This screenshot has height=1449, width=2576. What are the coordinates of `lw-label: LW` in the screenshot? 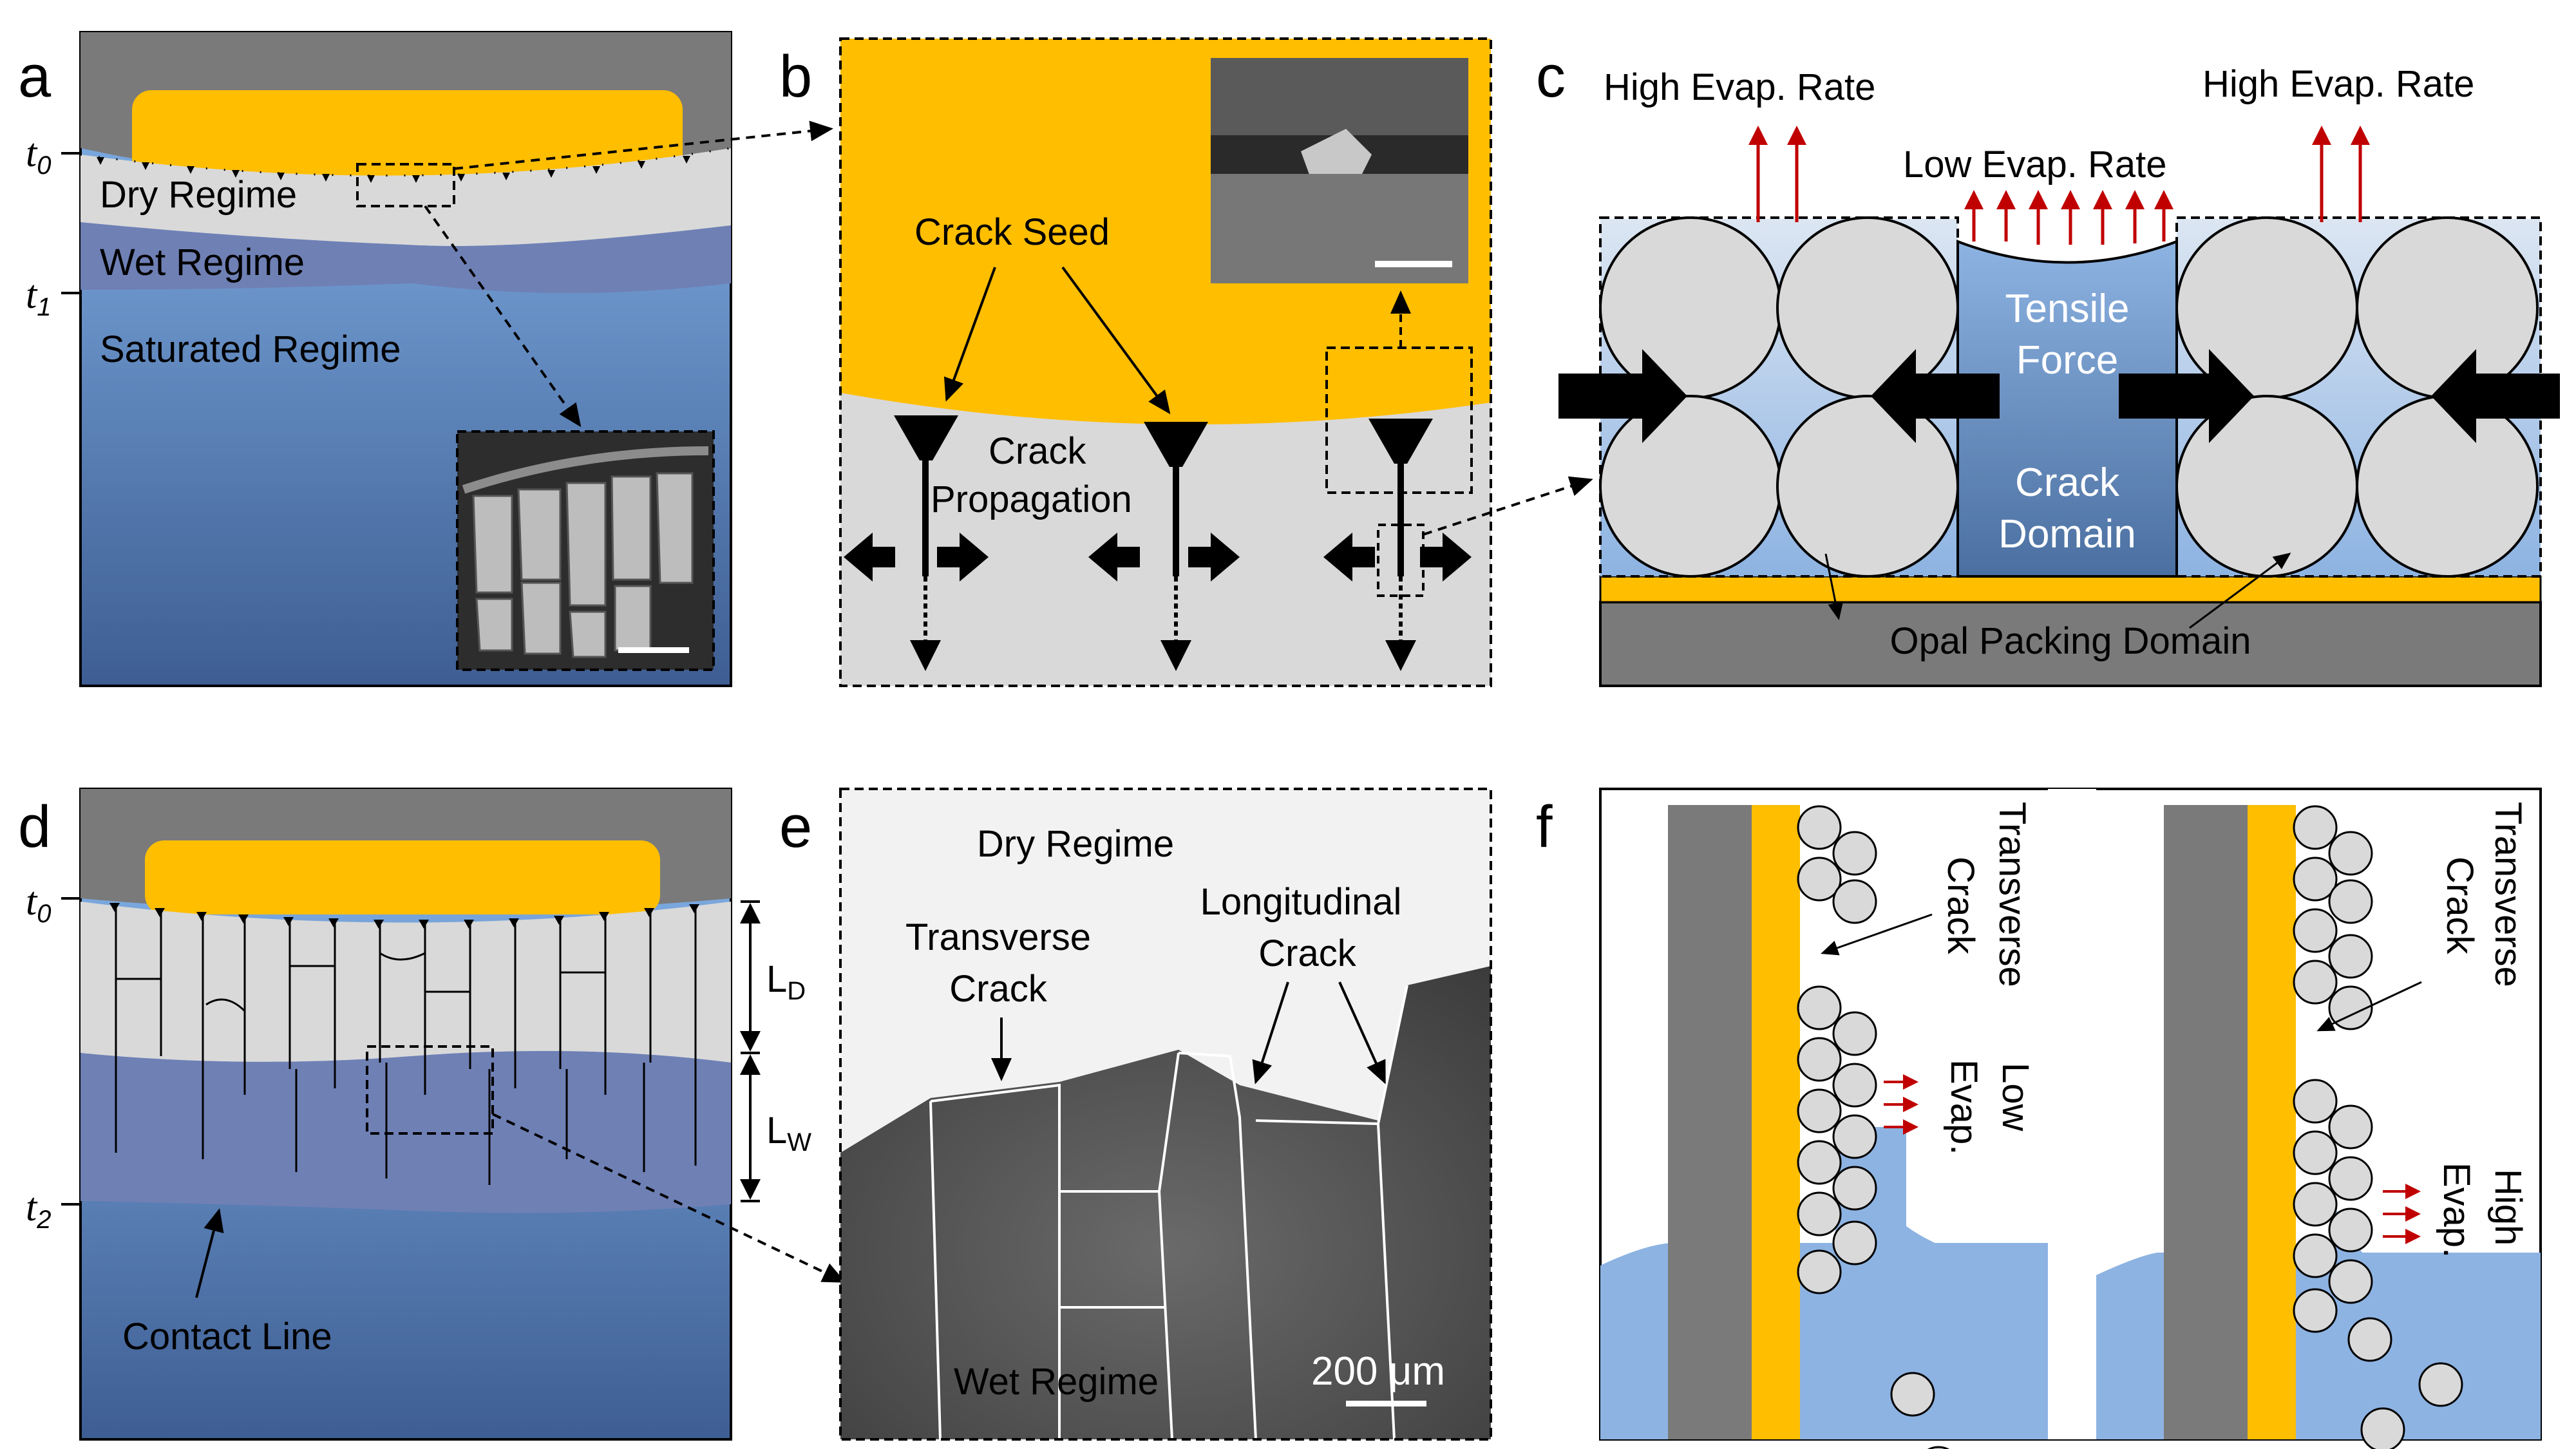 It's located at (788, 1133).